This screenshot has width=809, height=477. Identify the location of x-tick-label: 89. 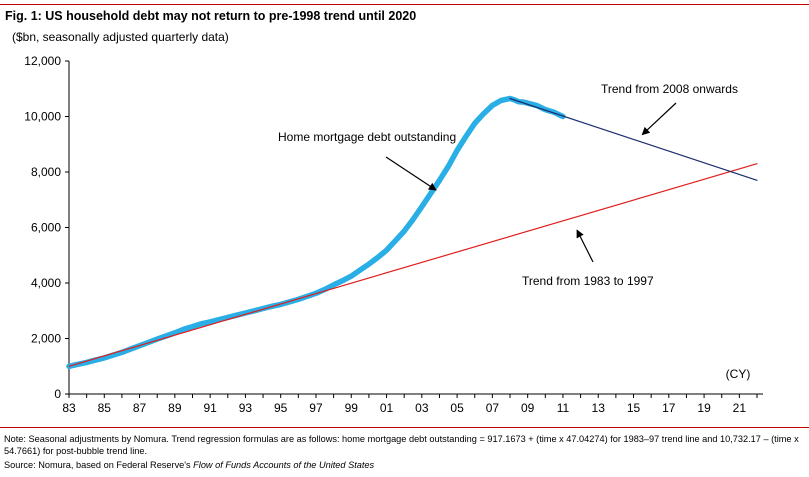
(175, 408).